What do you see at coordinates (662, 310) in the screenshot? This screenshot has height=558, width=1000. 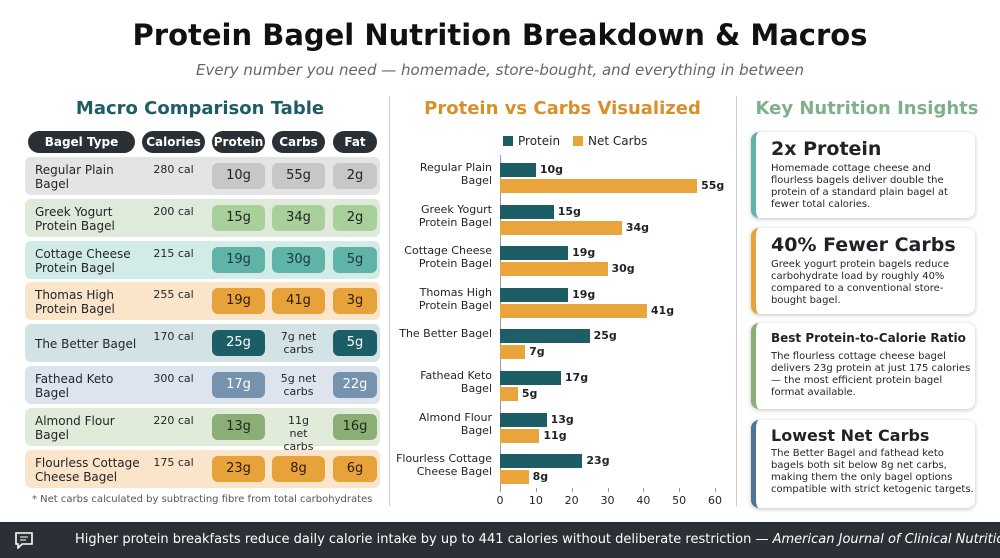 I see `value-label: 41g` at bounding box center [662, 310].